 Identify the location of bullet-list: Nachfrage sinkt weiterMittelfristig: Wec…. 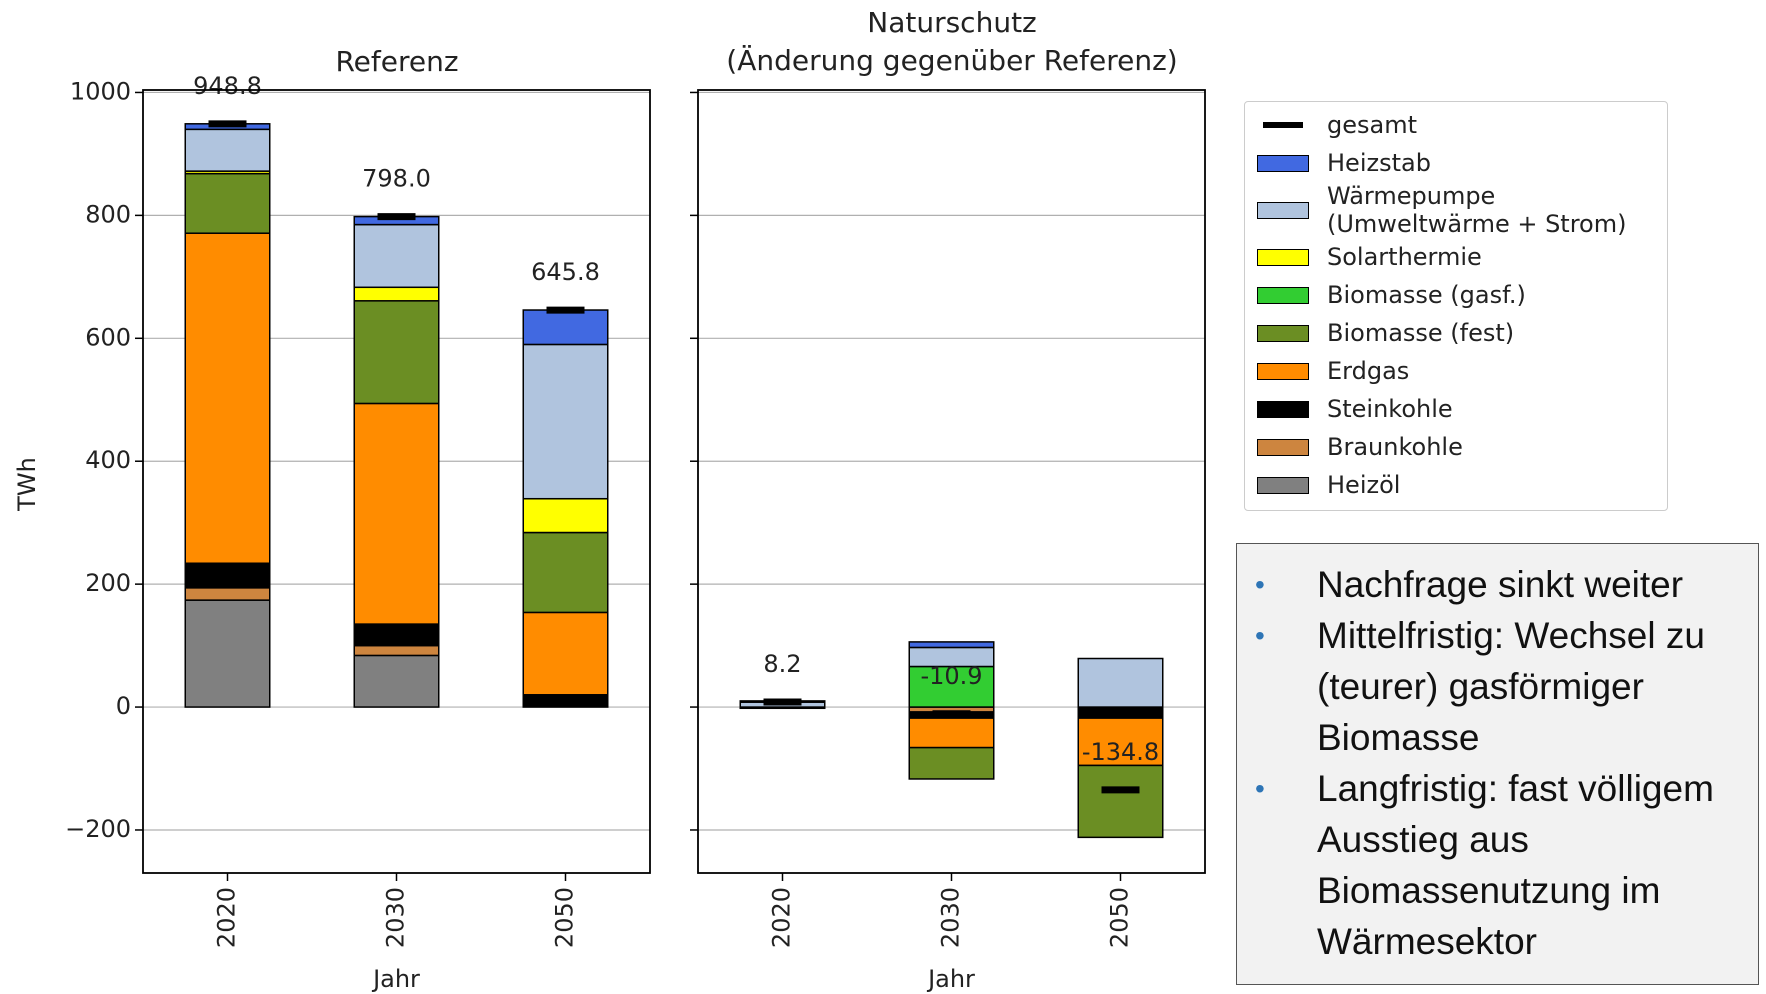
(1493, 763).